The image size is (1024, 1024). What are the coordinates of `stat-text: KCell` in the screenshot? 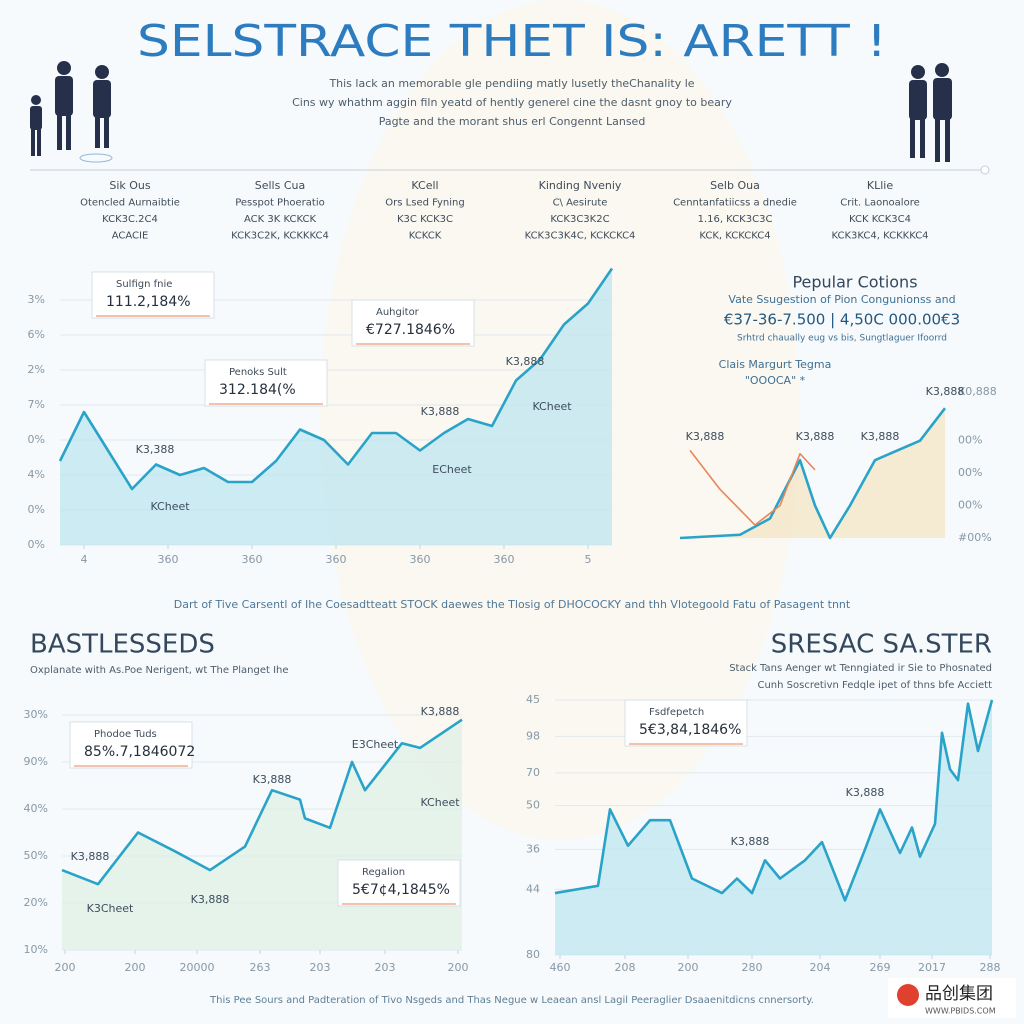 It's located at (424, 185).